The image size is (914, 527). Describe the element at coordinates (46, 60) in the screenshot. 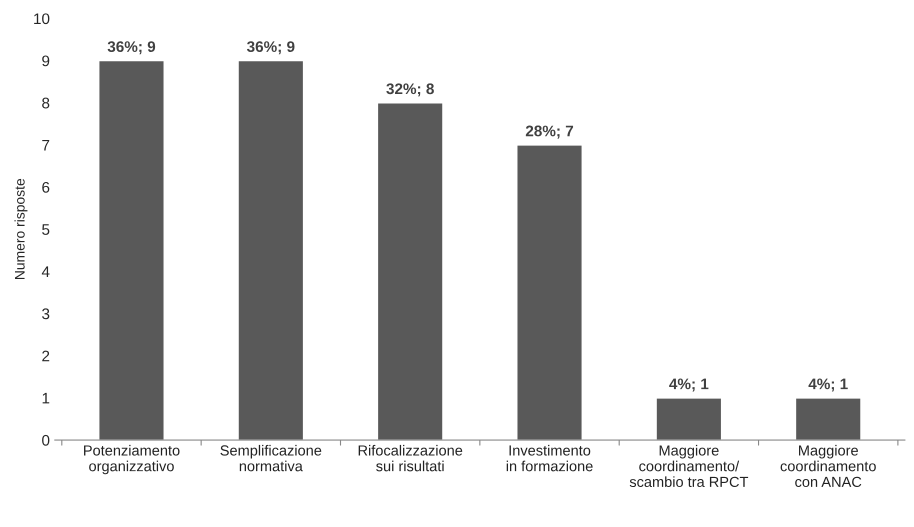

I see `y-tick-label: 9` at that location.